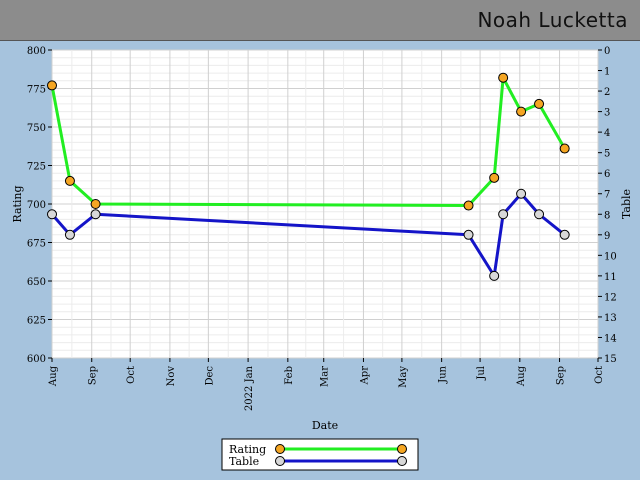  Describe the element at coordinates (607, 154) in the screenshot. I see `y-right-tick-label: 5` at that location.